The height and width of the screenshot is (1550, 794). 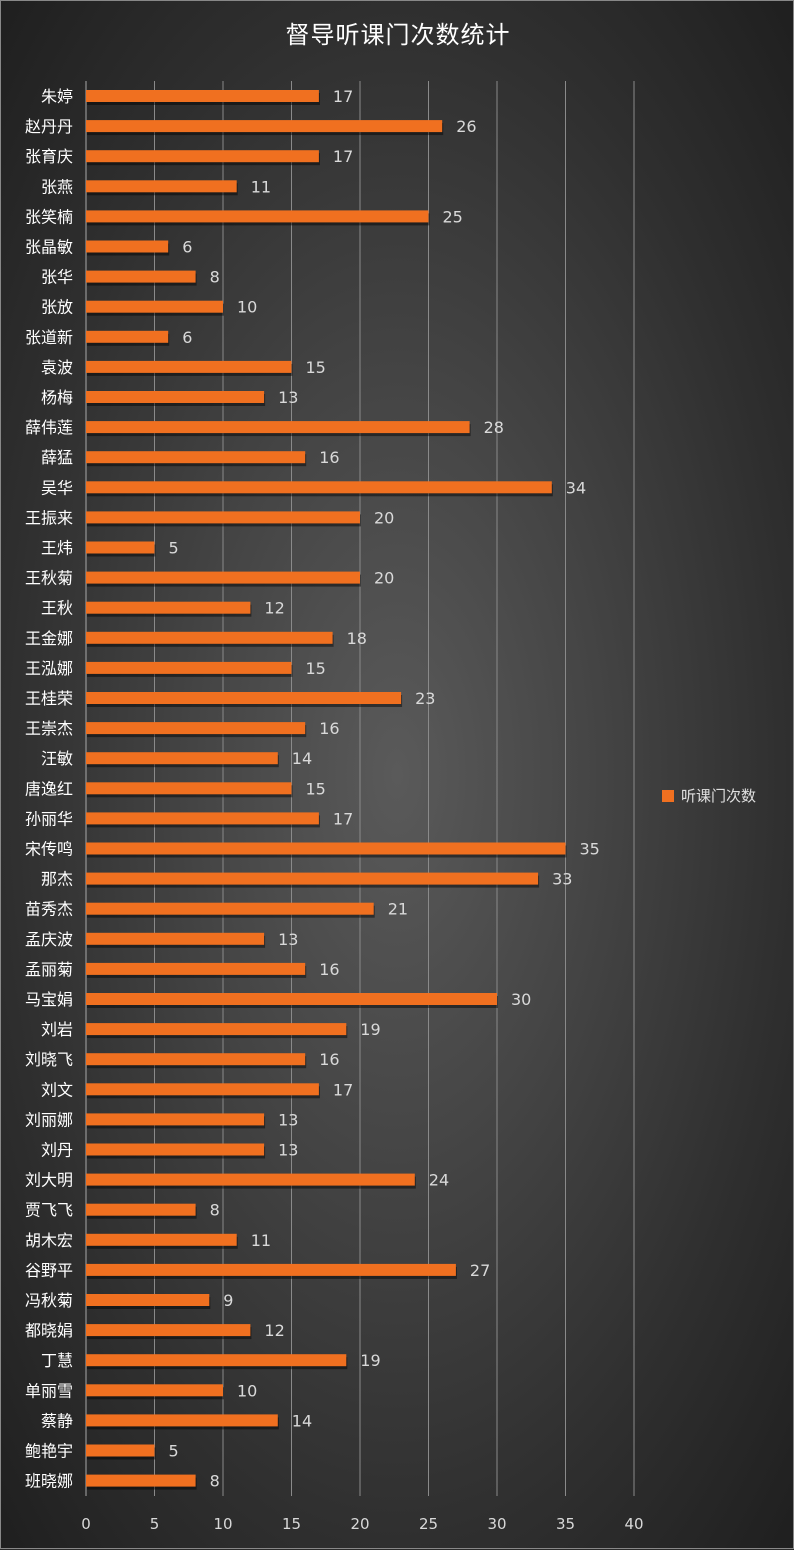 I want to click on data-label: 18, so click(x=357, y=638).